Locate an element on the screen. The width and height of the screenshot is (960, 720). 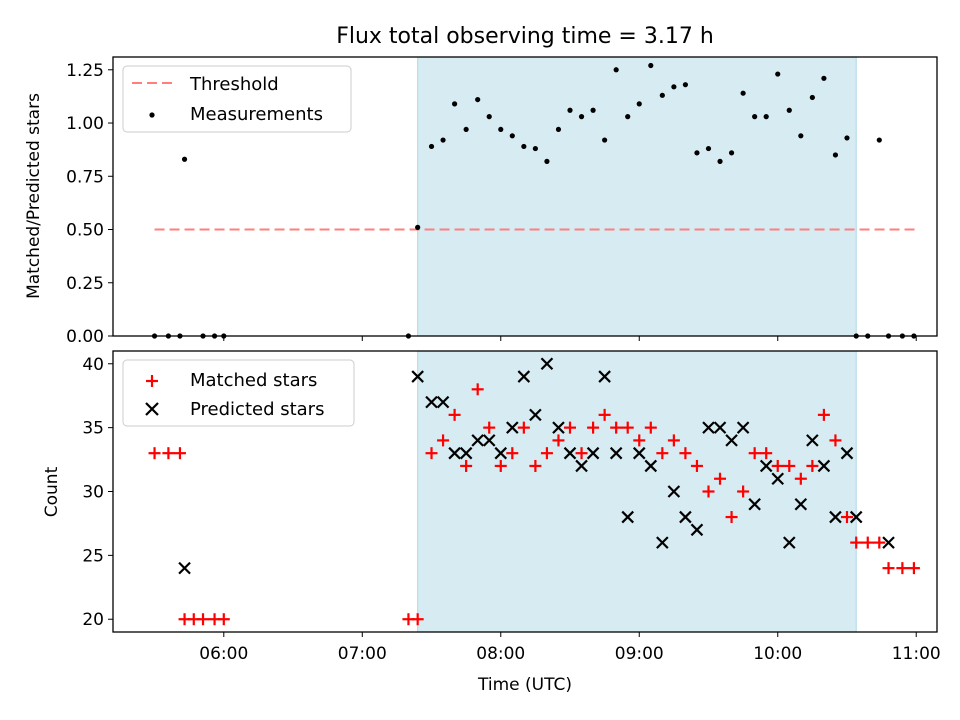
top-y-tick-label: 0.00 is located at coordinates (85, 337).